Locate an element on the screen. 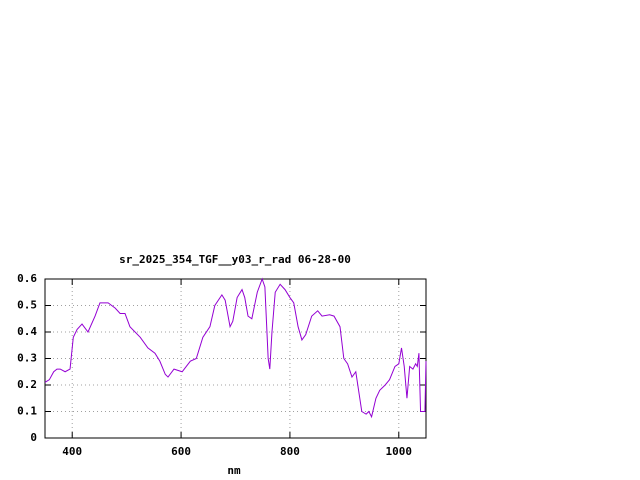 The image size is (640, 480). y-tick-label: 0.6 is located at coordinates (27, 278).